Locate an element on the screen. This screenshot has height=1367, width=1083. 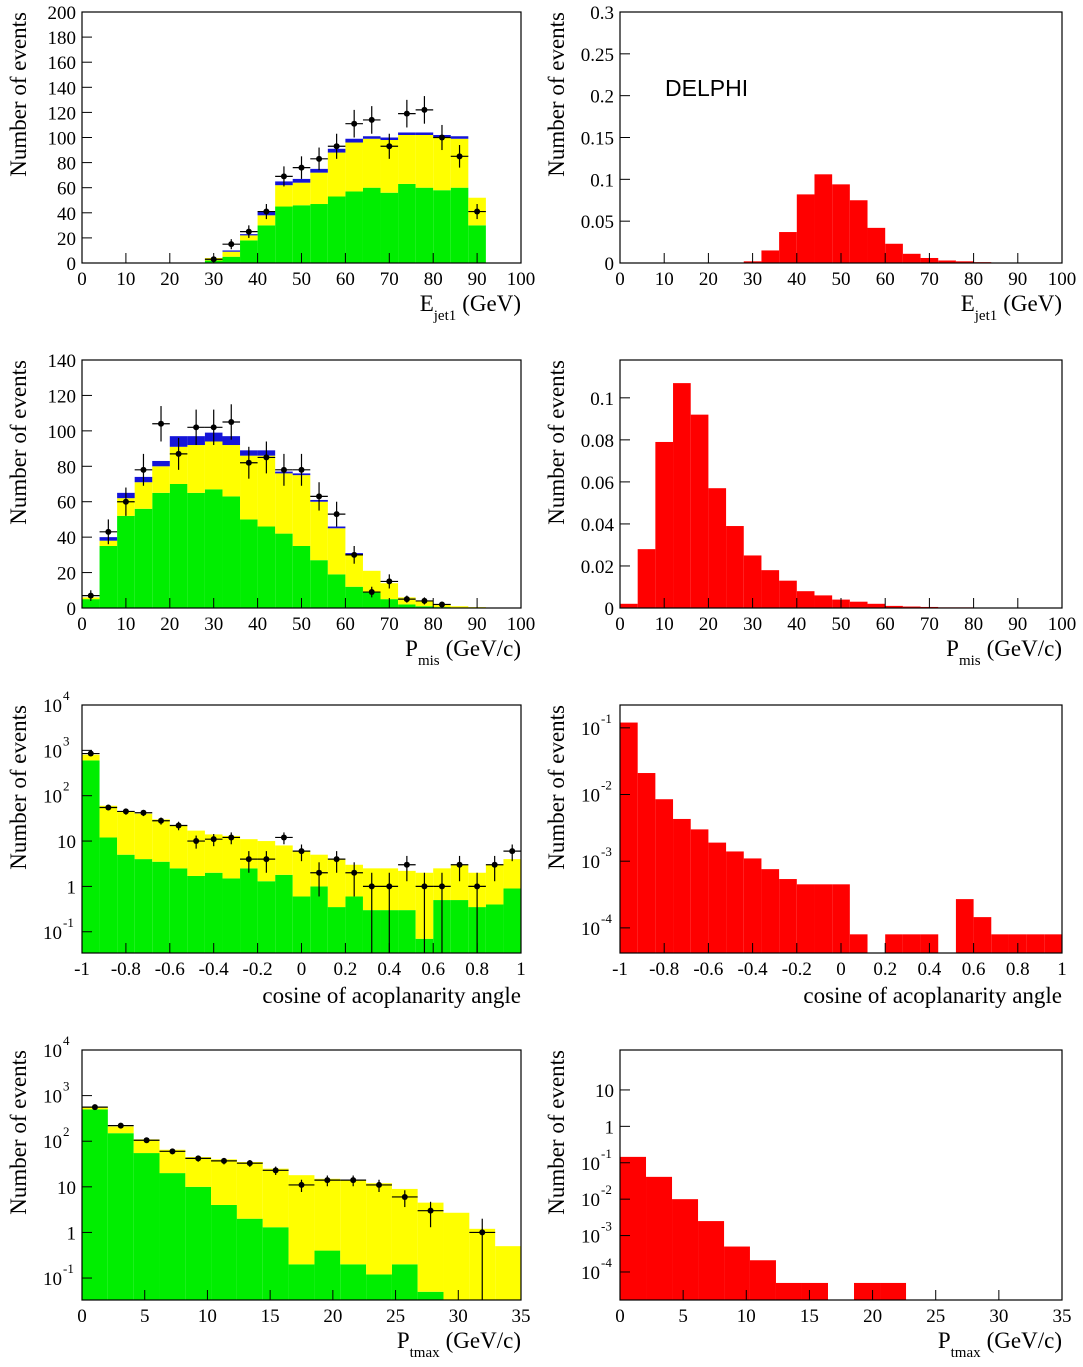
y-tick-label: 0.05 is located at coordinates (597, 222).